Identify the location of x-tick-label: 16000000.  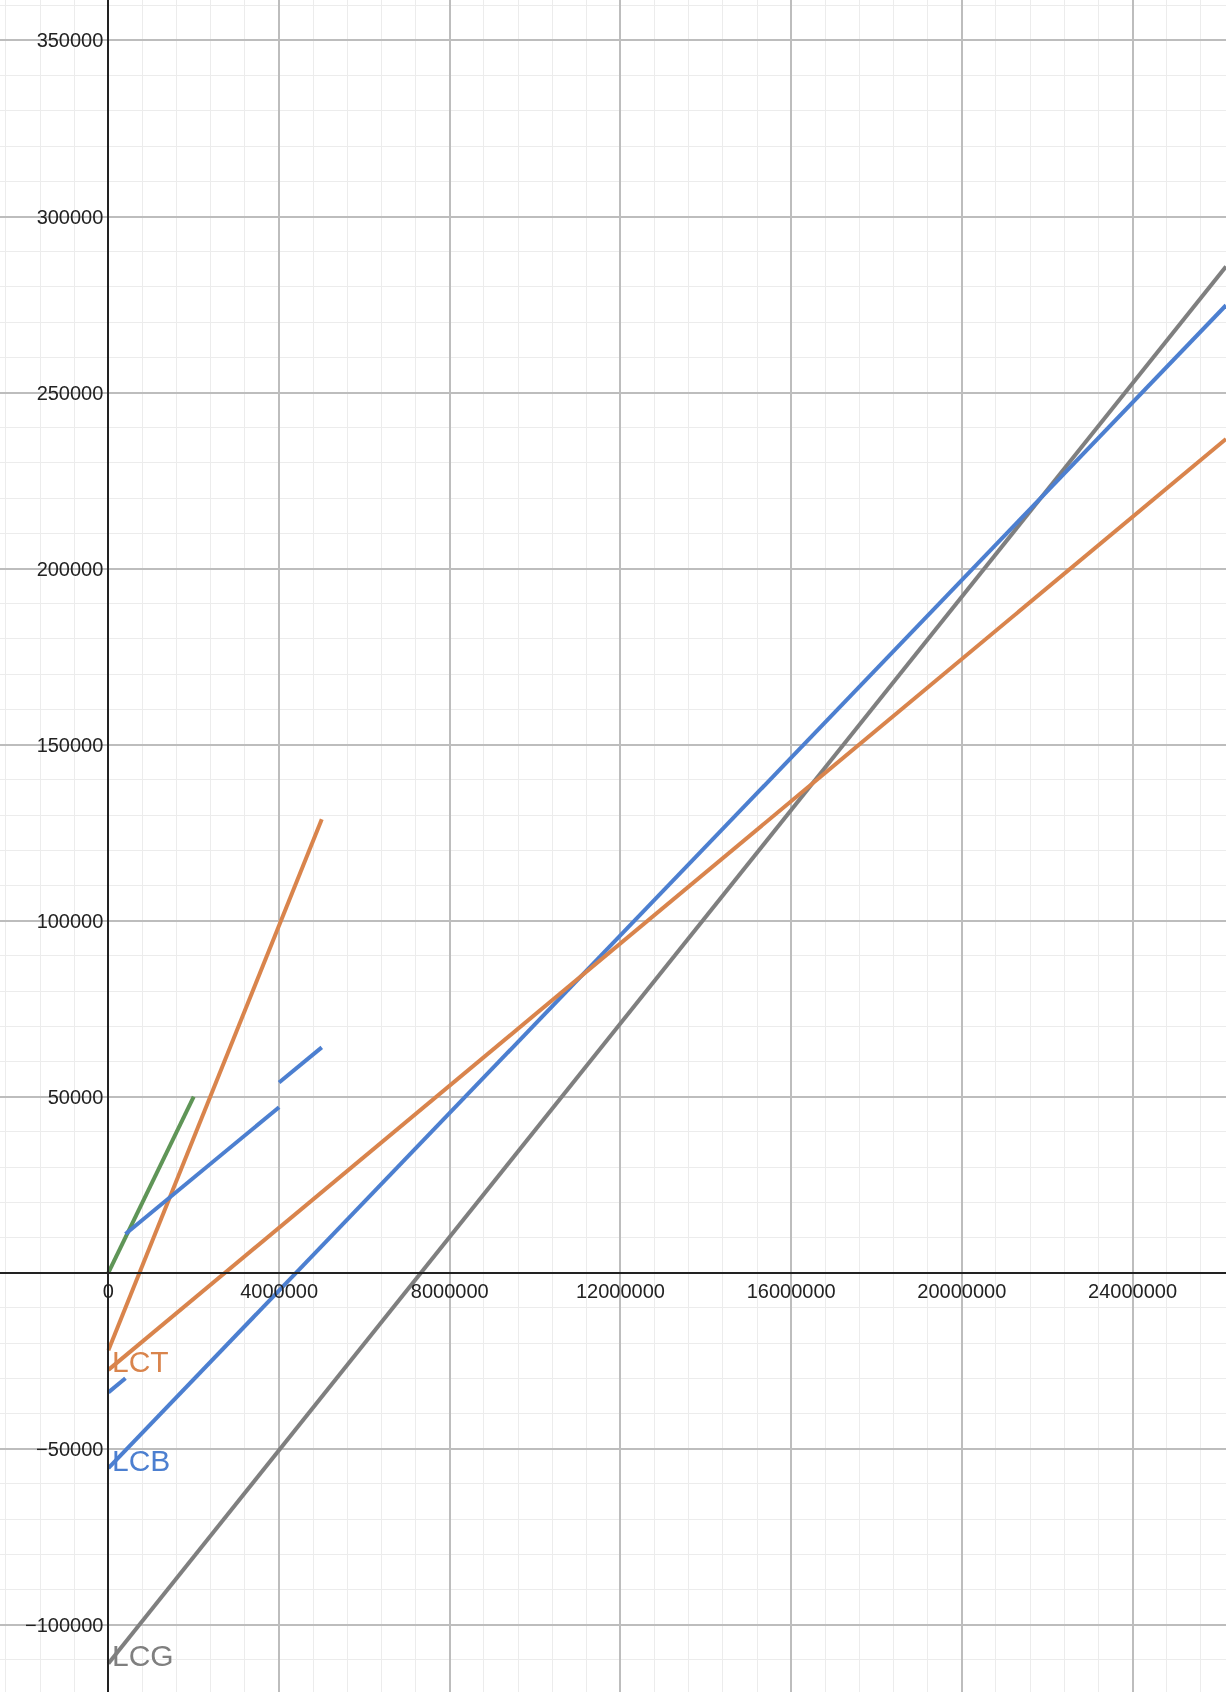
(791, 1290).